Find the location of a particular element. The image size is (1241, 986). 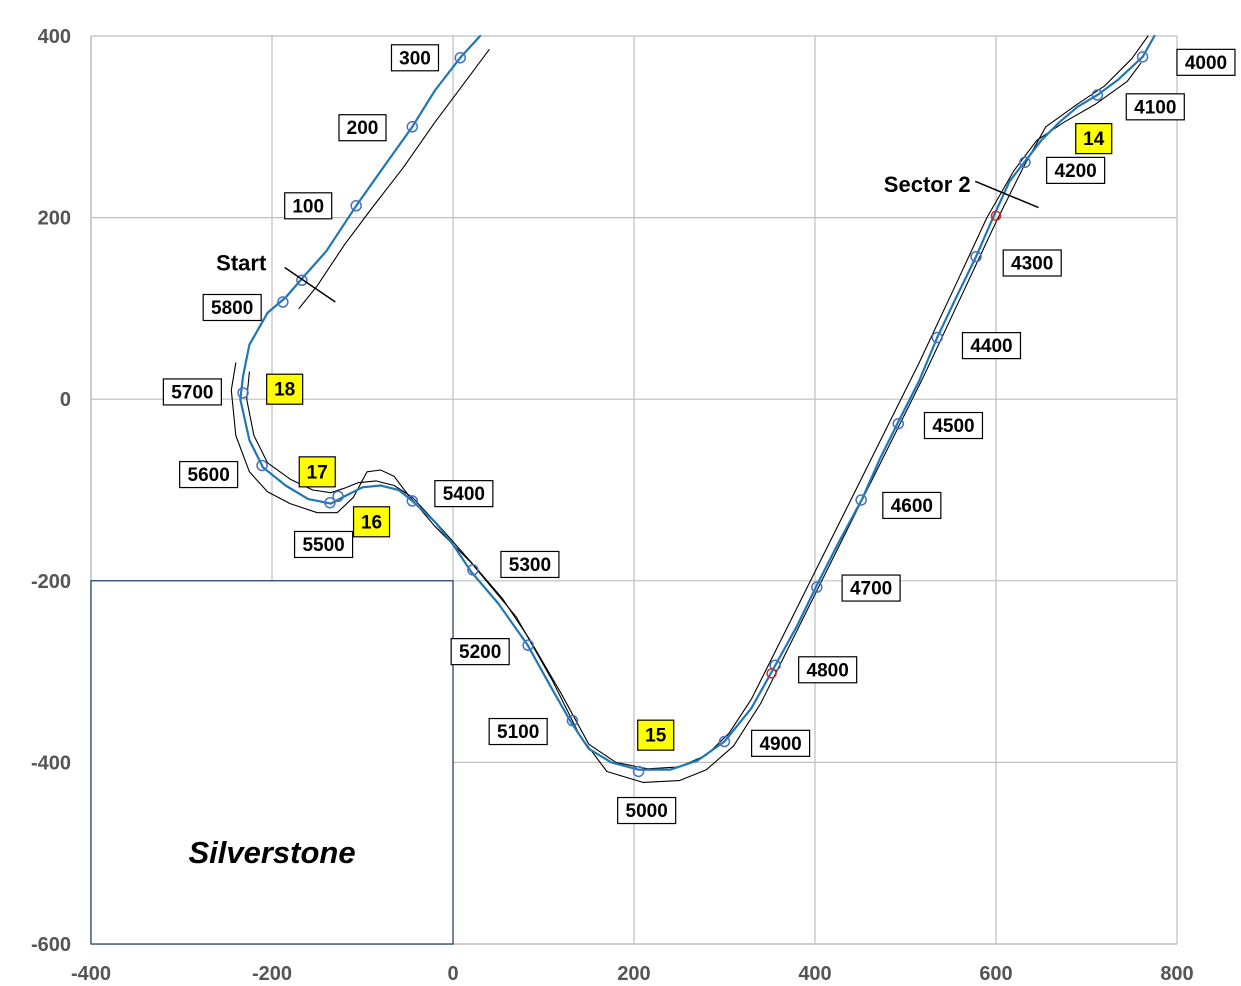

distance-label: 4100 is located at coordinates (1155, 107).